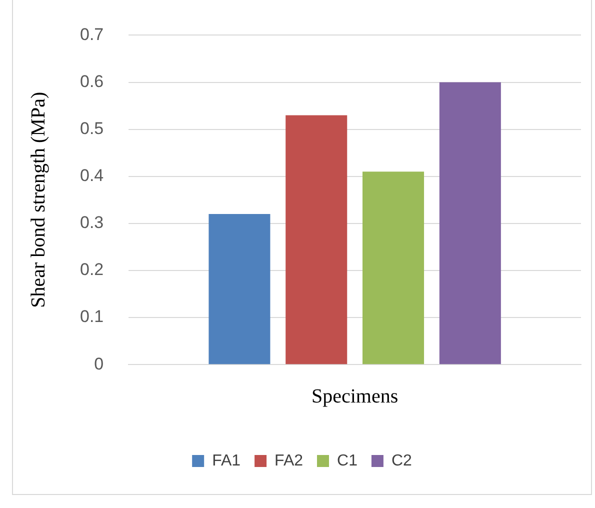  Describe the element at coordinates (92, 176) in the screenshot. I see `y-tick-label: 0.4` at that location.